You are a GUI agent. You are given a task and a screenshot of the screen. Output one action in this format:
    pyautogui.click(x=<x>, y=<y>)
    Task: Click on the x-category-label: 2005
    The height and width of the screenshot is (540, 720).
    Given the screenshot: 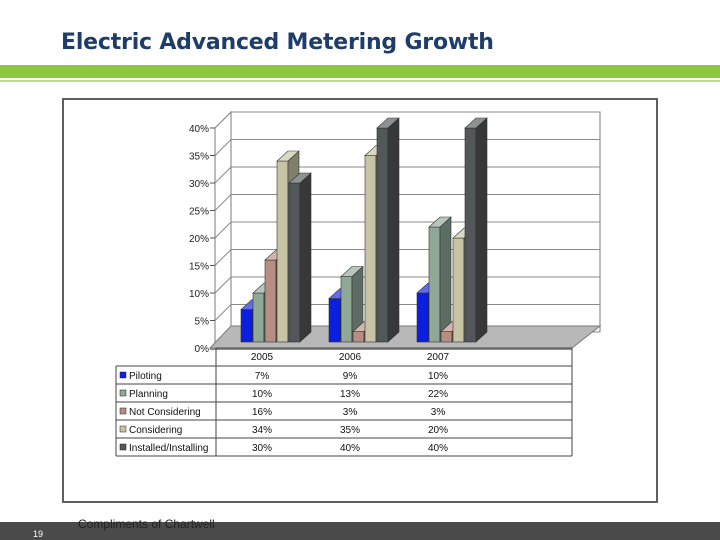 What is the action you would take?
    pyautogui.click(x=262, y=357)
    